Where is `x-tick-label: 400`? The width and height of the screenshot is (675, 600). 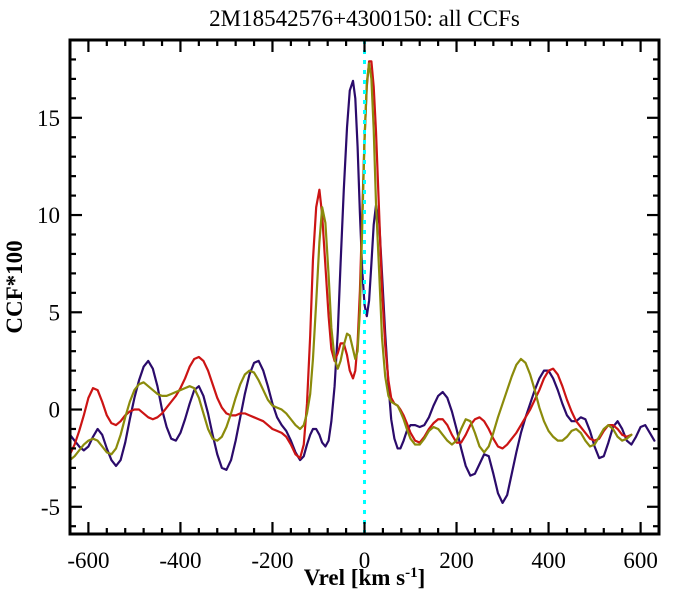
x-tick-label: 400 is located at coordinates (548, 560).